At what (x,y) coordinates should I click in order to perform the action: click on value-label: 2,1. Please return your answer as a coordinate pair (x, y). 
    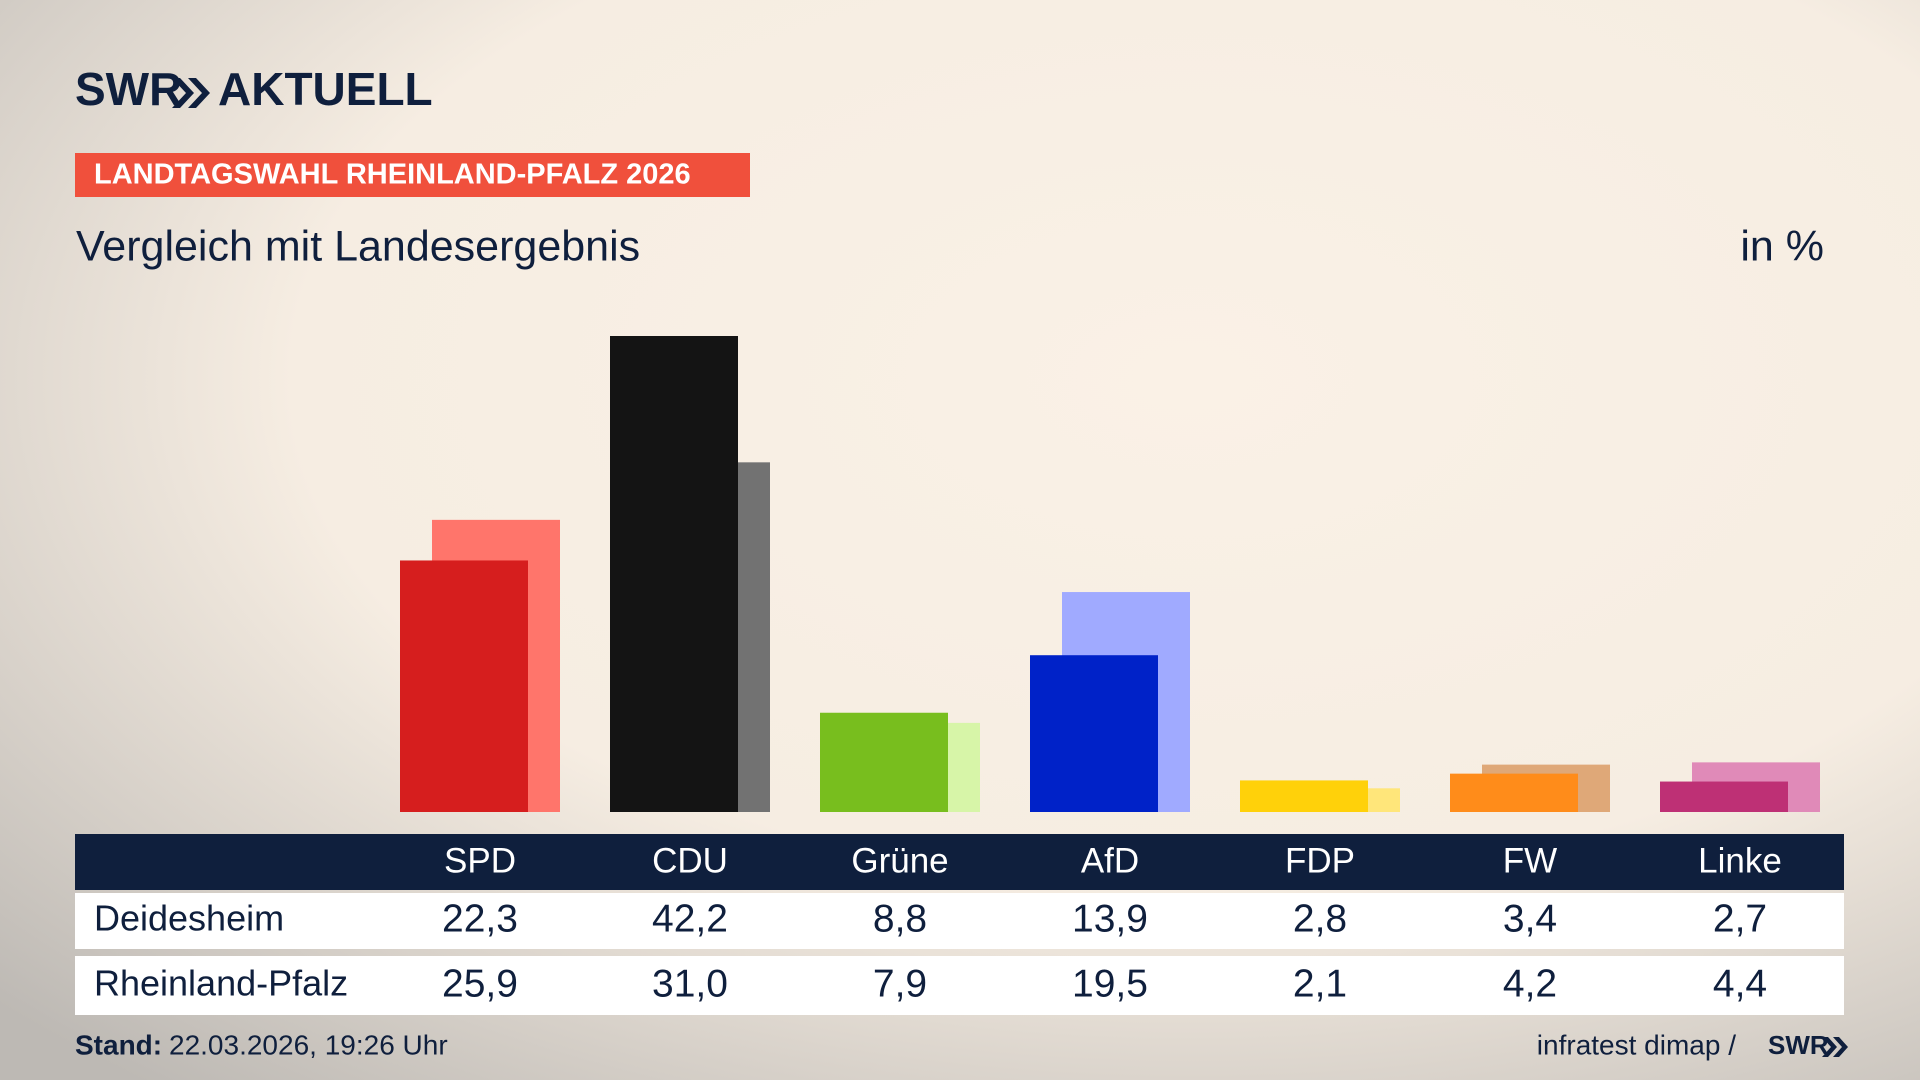
    Looking at the image, I should click on (1320, 983).